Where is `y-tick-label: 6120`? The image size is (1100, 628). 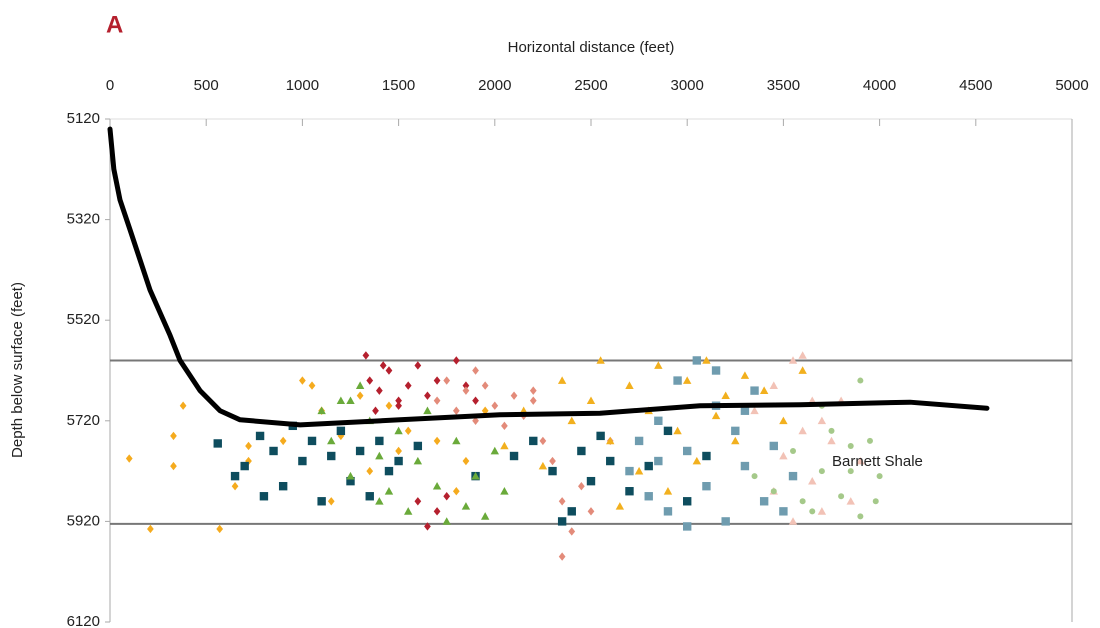
y-tick-label: 6120 is located at coordinates (83, 620).